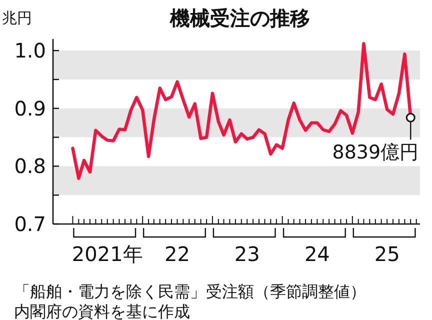 The height and width of the screenshot is (320, 432). I want to click on x-tick-label: 23, so click(247, 254).